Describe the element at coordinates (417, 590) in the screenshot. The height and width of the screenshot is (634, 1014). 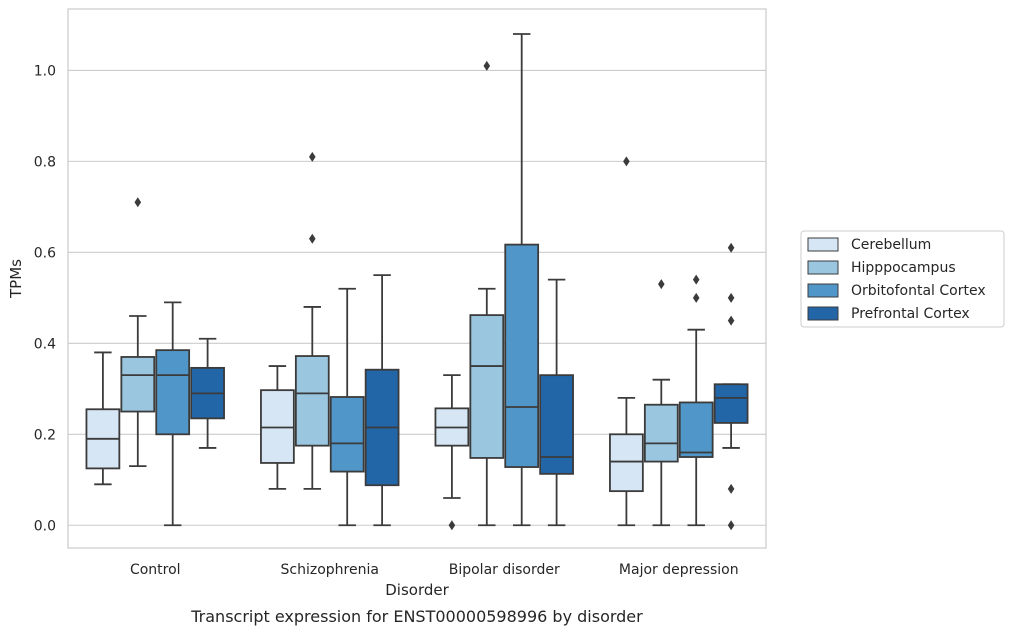
I see `x-axis-label: Disorder` at that location.